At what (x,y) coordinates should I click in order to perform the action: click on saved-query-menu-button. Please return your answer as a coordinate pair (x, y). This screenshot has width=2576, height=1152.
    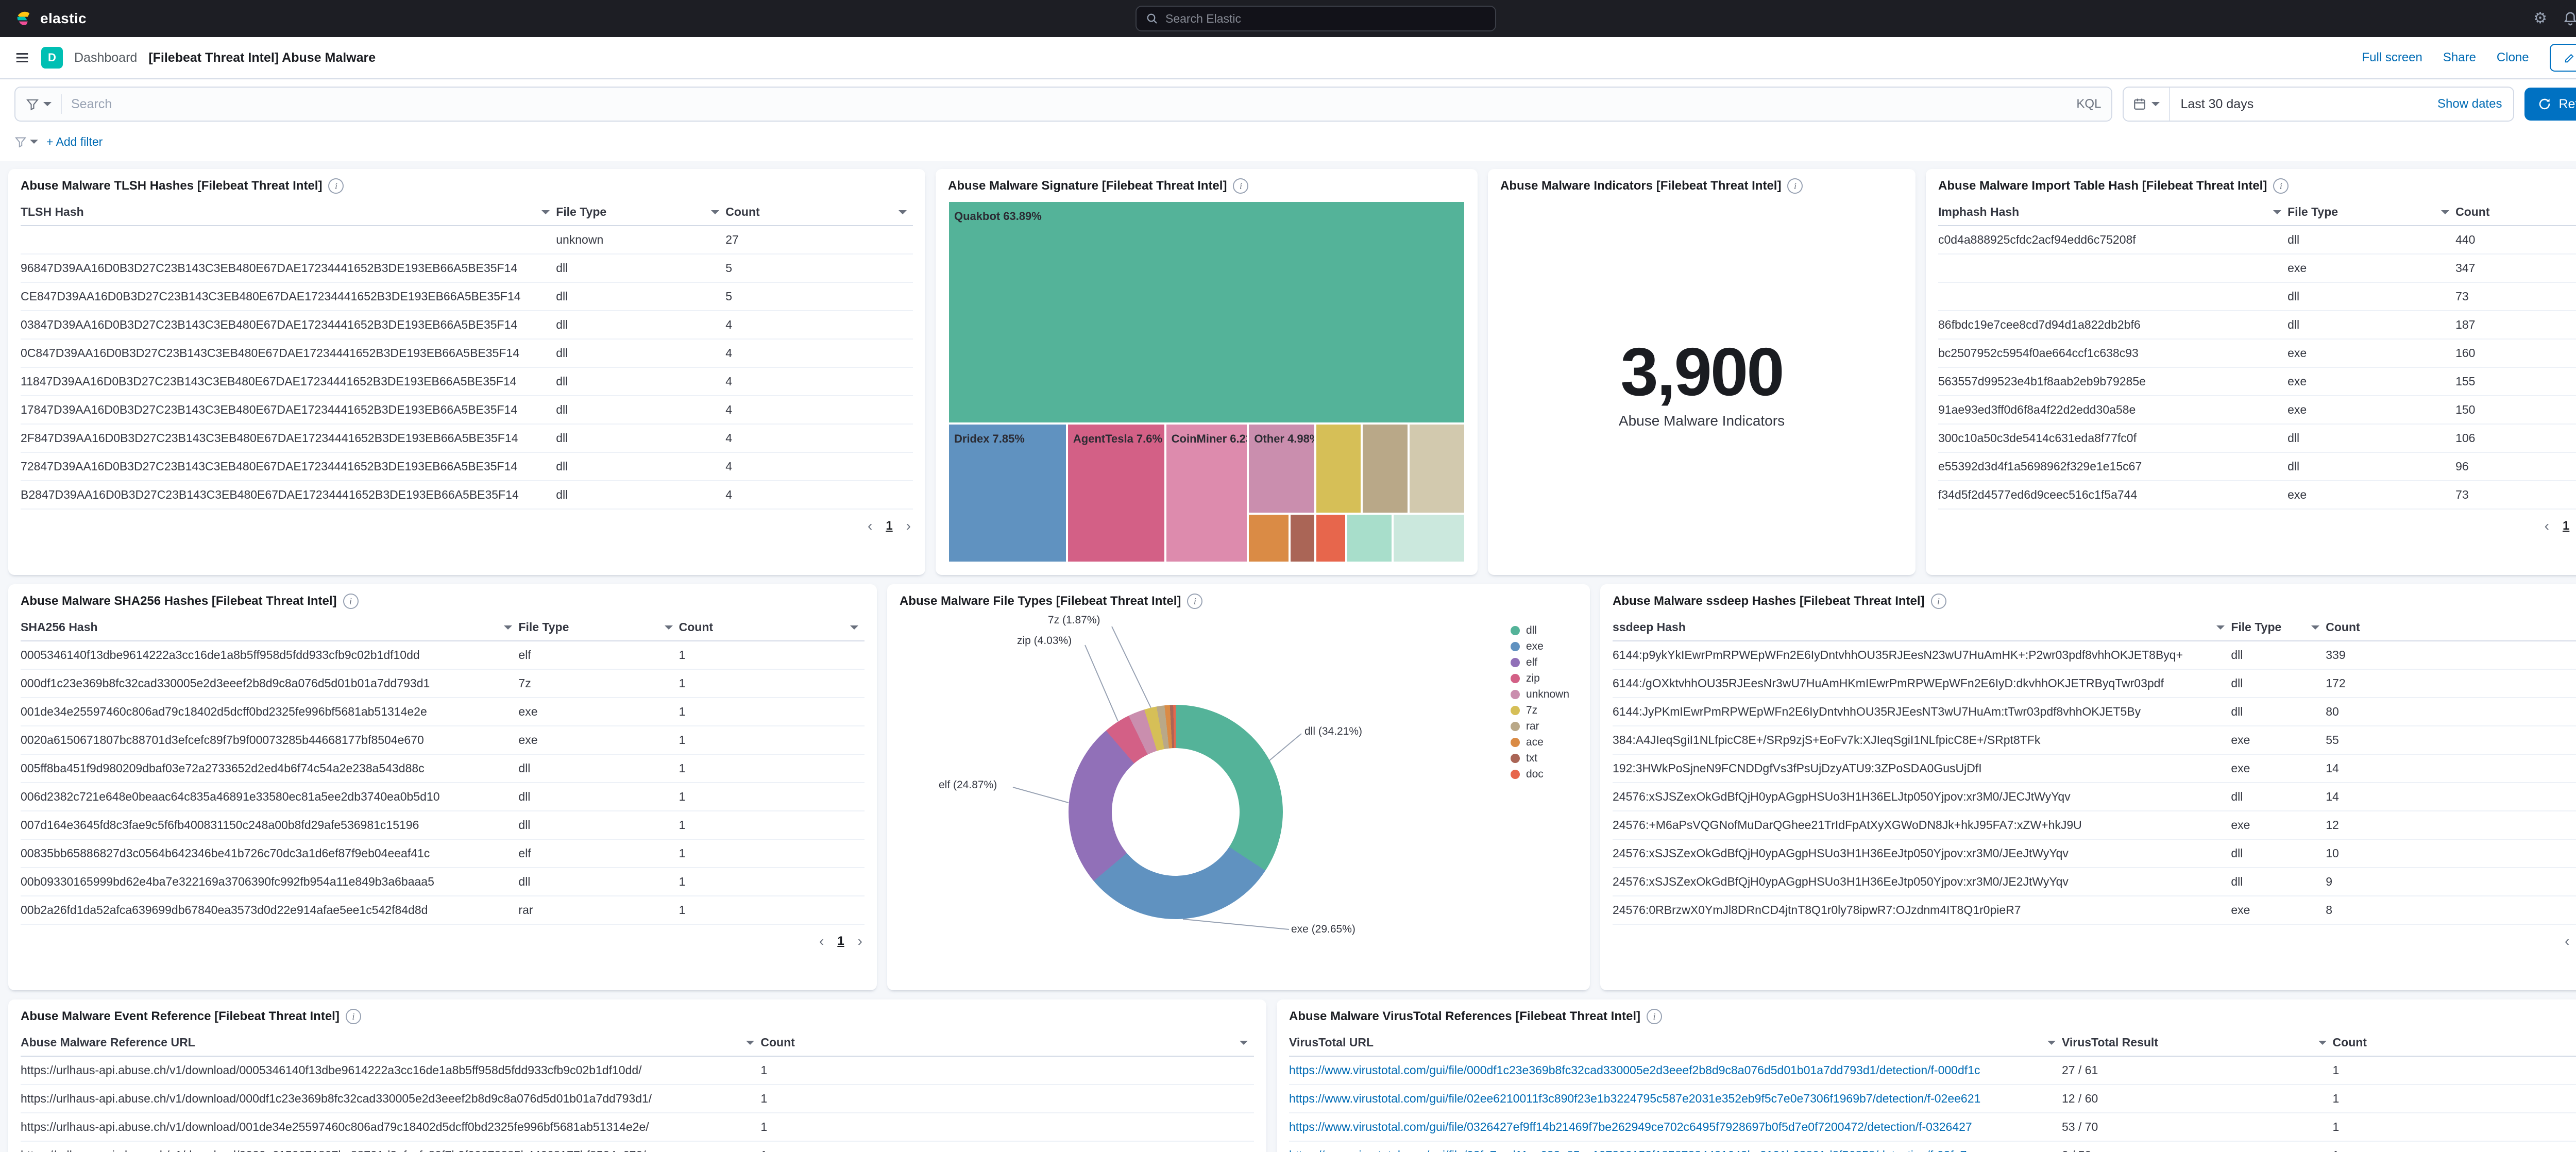
    Looking at the image, I should click on (44, 104).